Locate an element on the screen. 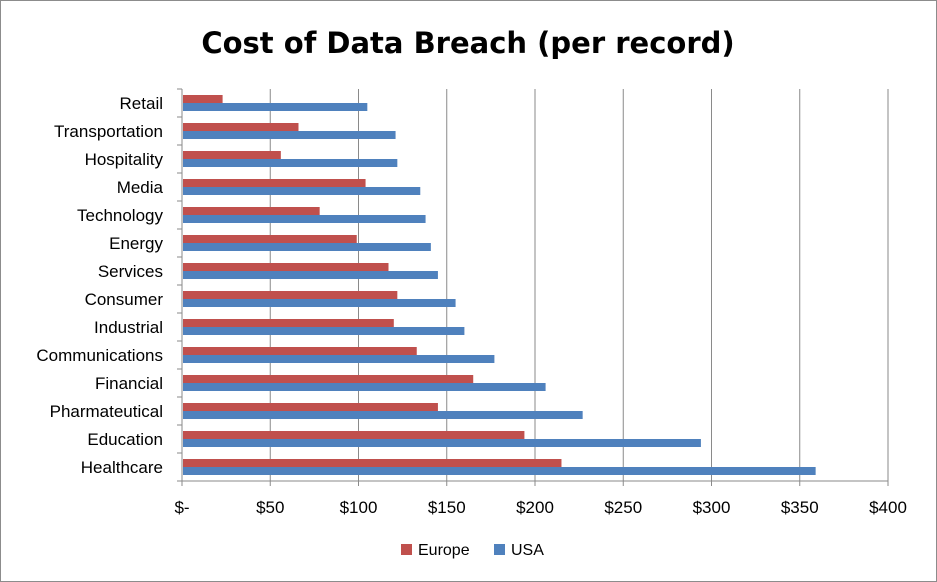 The image size is (937, 582). category-label: Industrial is located at coordinates (128, 327).